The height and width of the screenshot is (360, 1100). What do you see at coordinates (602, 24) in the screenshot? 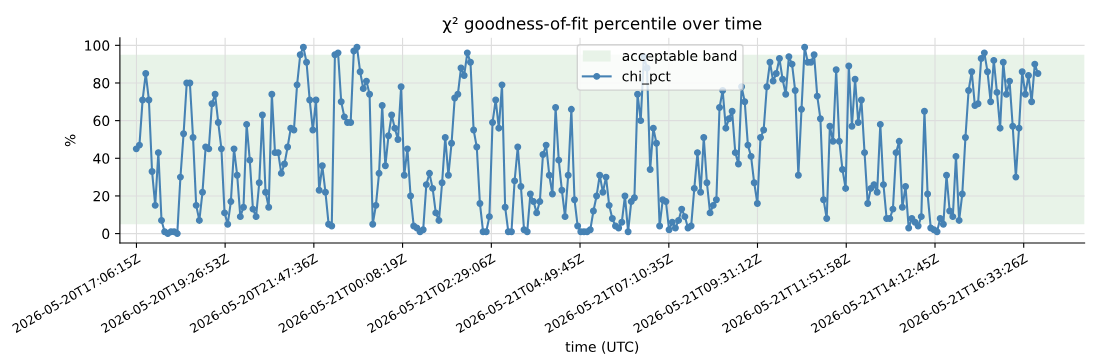
I see `chart-title: χ² goodness-of-fit percentile over time` at bounding box center [602, 24].